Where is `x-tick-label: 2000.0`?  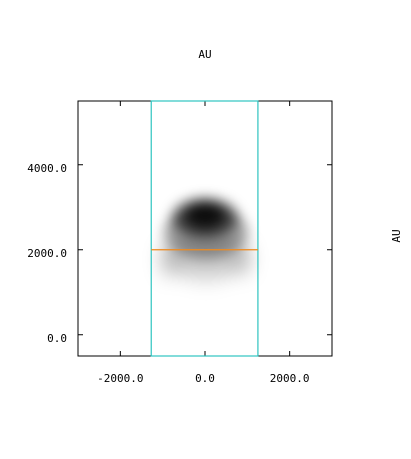
x-tick-label: 2000.0 is located at coordinates (290, 378).